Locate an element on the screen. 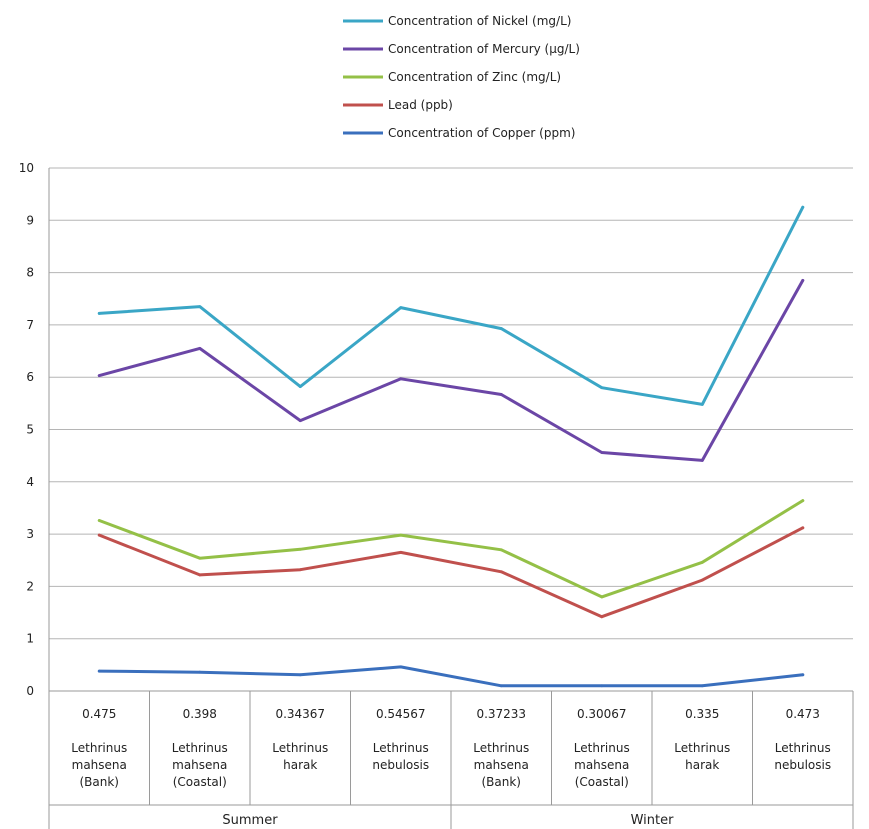 This screenshot has height=829, width=869. y-tick-label: 9 is located at coordinates (30, 220).